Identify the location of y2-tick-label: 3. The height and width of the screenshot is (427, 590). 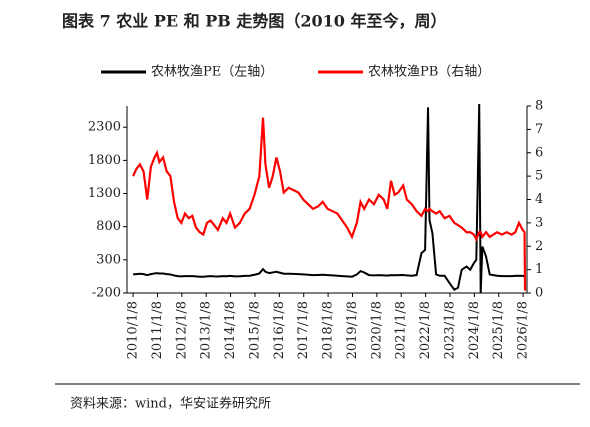
(539, 222).